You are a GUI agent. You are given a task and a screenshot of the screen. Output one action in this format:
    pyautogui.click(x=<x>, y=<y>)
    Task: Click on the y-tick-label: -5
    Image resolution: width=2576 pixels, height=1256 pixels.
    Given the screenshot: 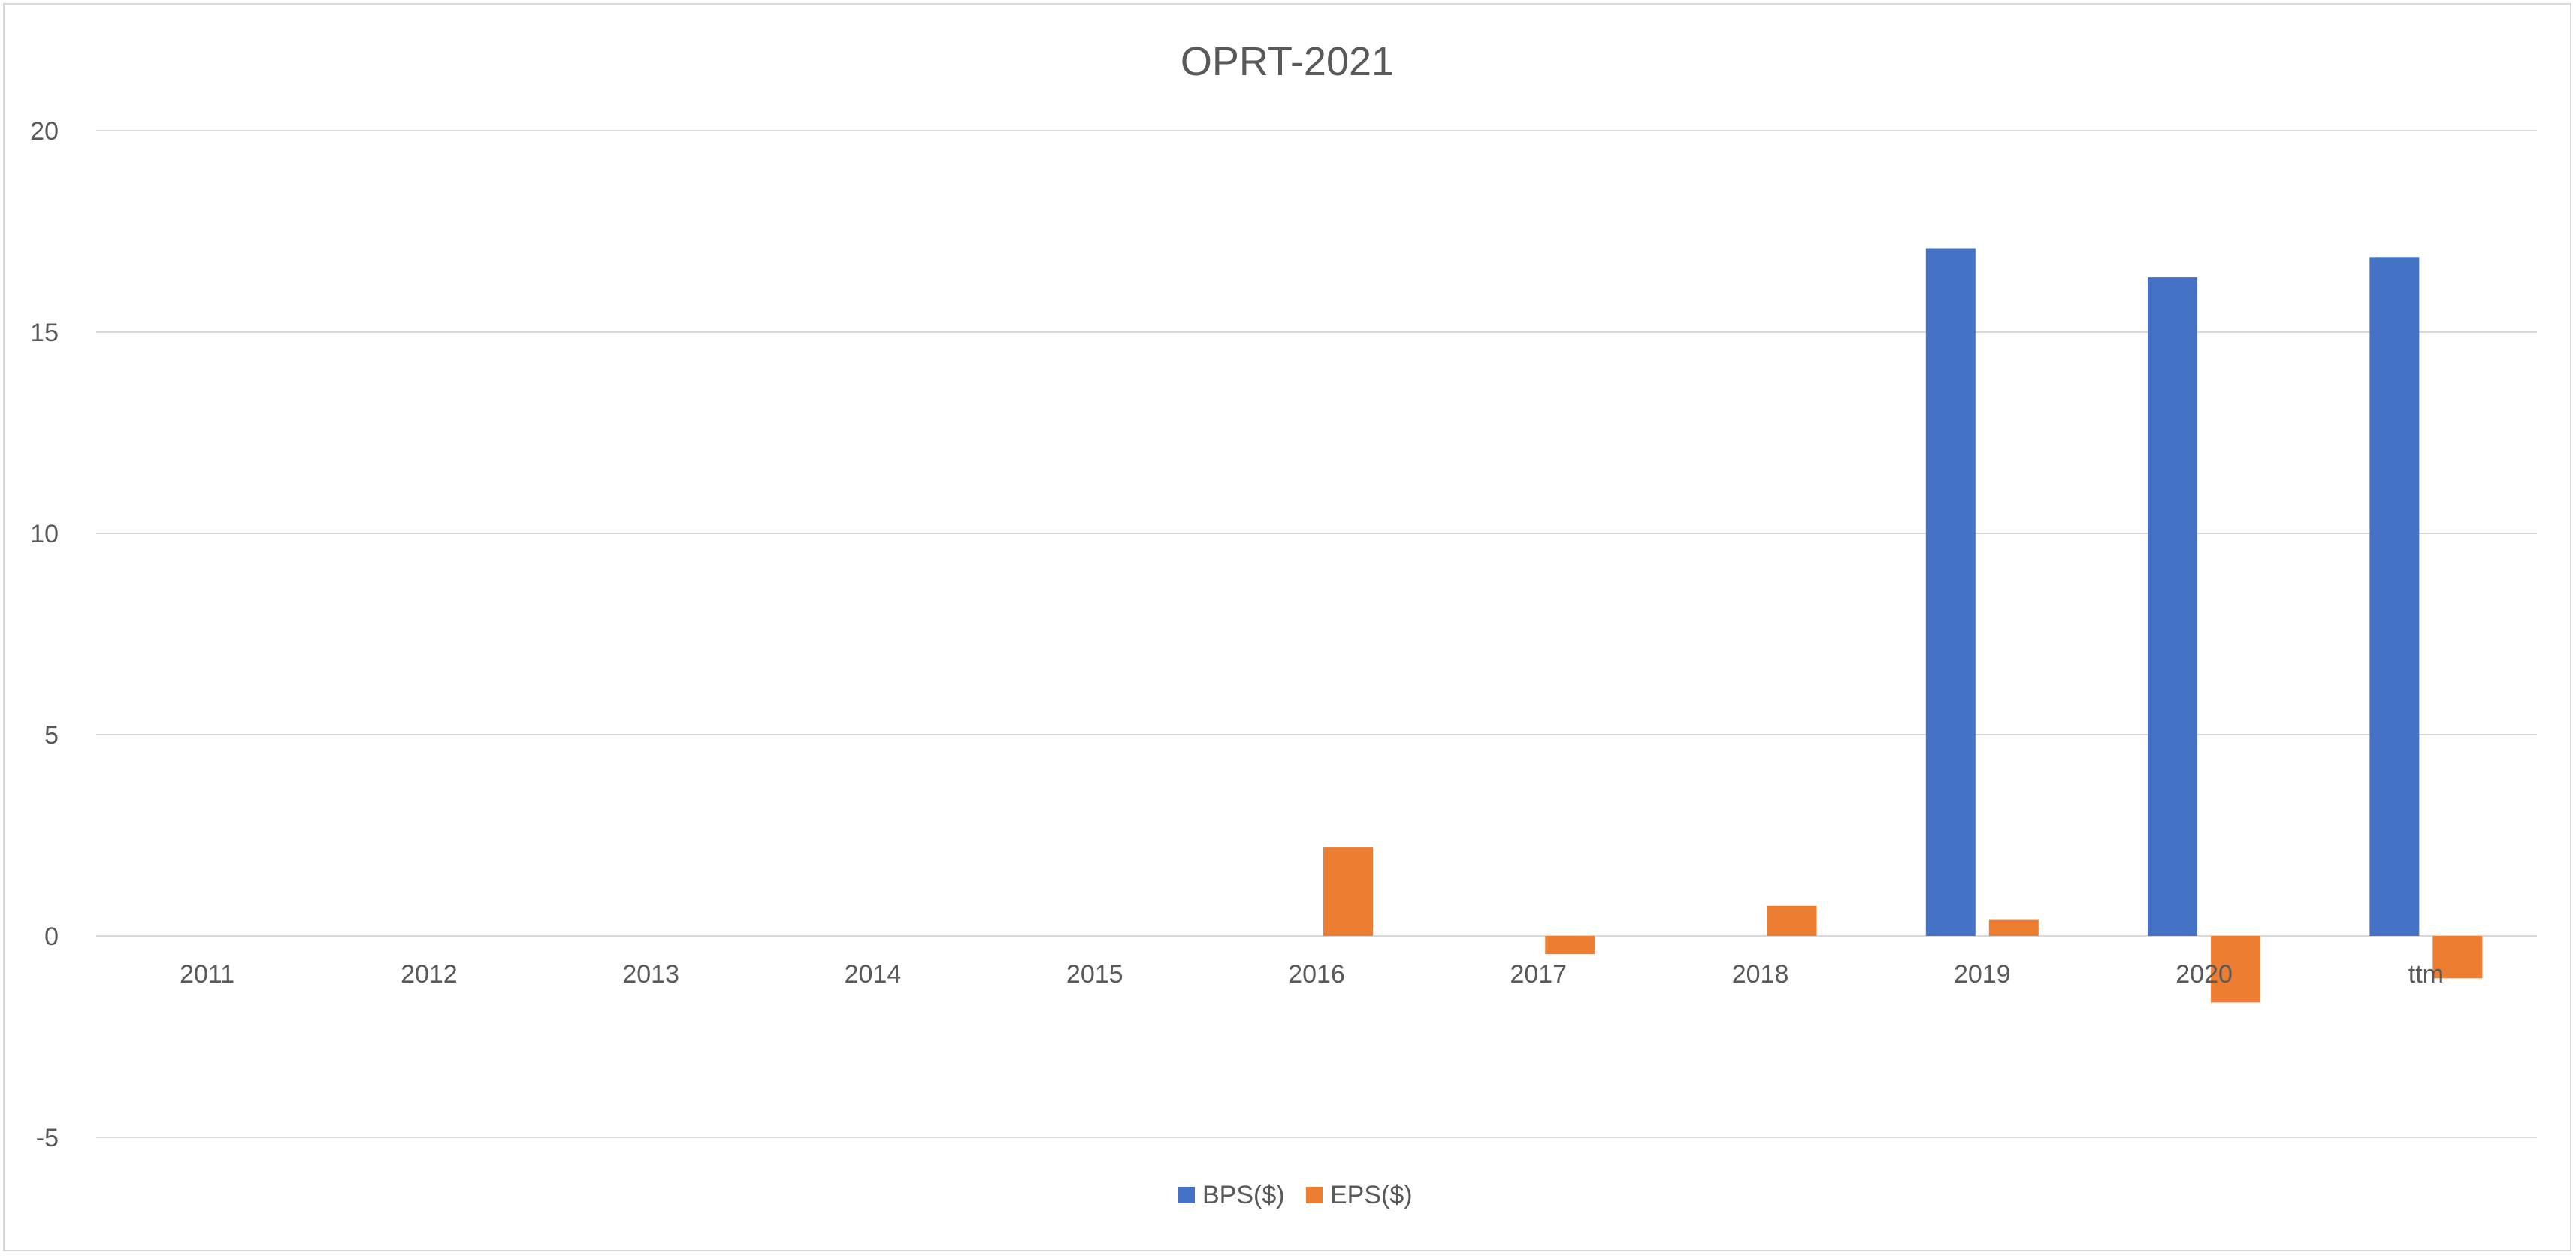 What is the action you would take?
    pyautogui.click(x=48, y=1138)
    